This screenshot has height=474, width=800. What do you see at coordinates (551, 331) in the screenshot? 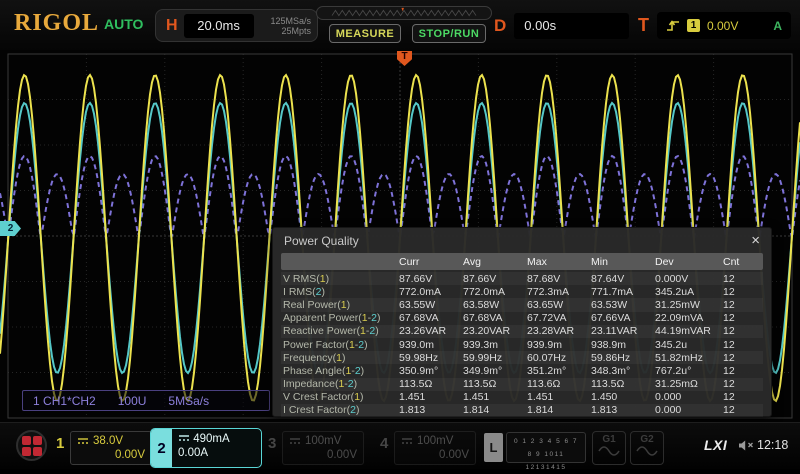
I see `pq-cell: 23.28VAR` at bounding box center [551, 331].